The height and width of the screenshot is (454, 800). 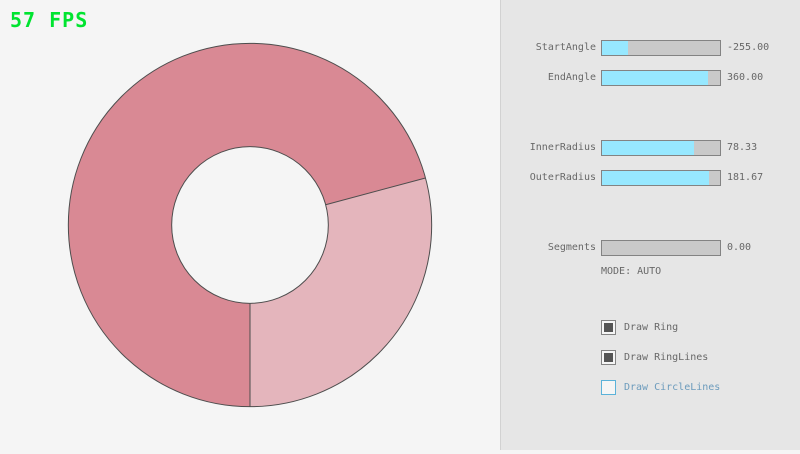 I want to click on slider-row-start-angle: StartAngle -255.00, so click(x=650, y=48).